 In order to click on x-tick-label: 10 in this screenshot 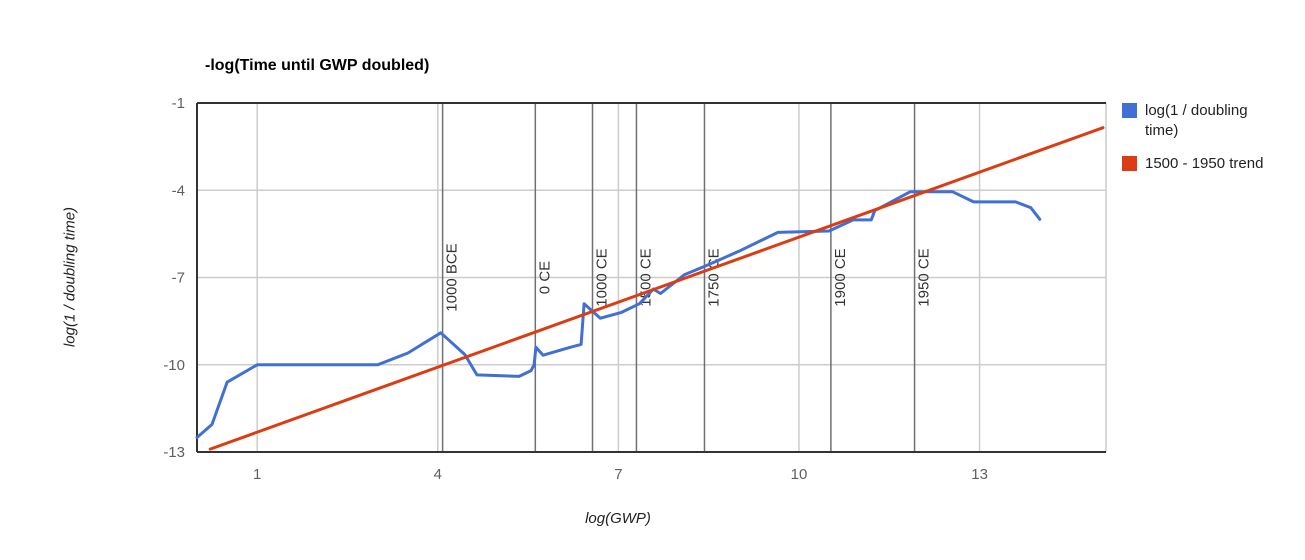, I will do `click(799, 474)`.